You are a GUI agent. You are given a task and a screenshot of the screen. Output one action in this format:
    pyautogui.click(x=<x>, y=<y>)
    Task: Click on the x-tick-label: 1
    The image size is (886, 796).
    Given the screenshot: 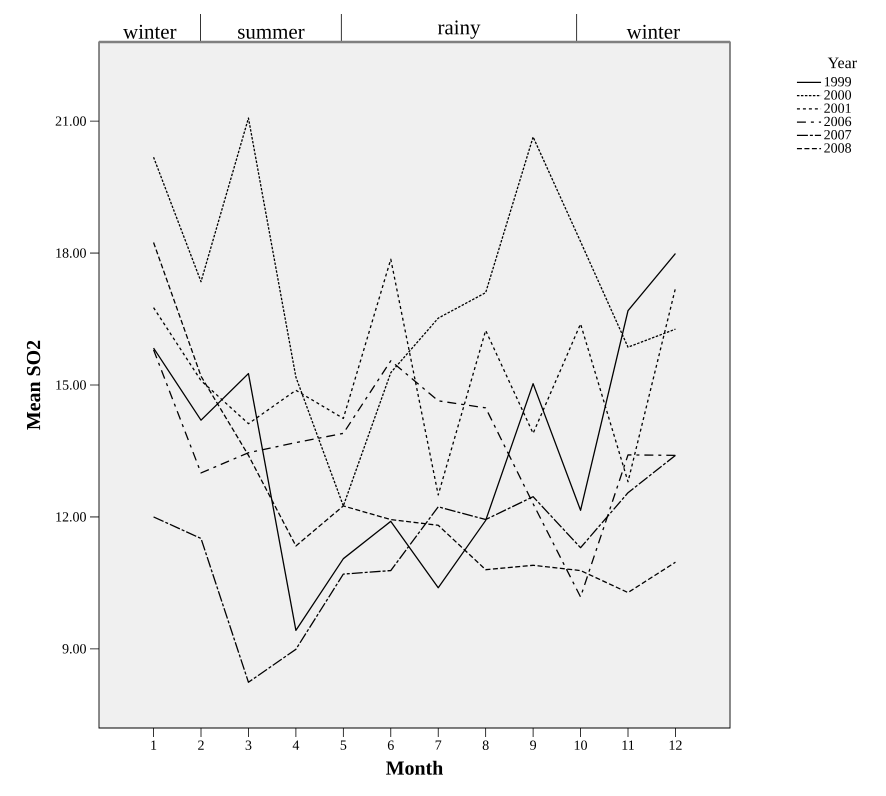 What is the action you would take?
    pyautogui.click(x=153, y=745)
    